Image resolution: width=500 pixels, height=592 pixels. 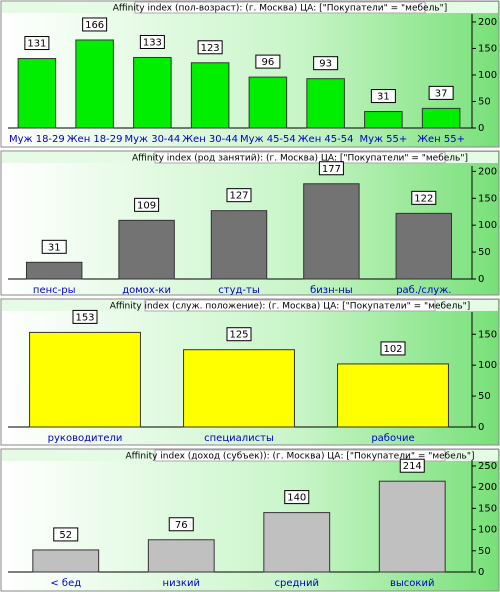 I want to click on x-tick-label: Муж 45-54, so click(x=268, y=139).